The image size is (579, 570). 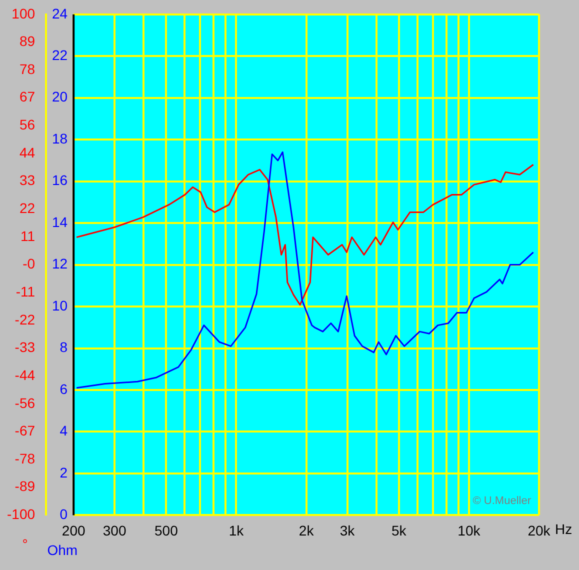 What do you see at coordinates (27, 68) in the screenshot?
I see `y2-tick-label: 78` at bounding box center [27, 68].